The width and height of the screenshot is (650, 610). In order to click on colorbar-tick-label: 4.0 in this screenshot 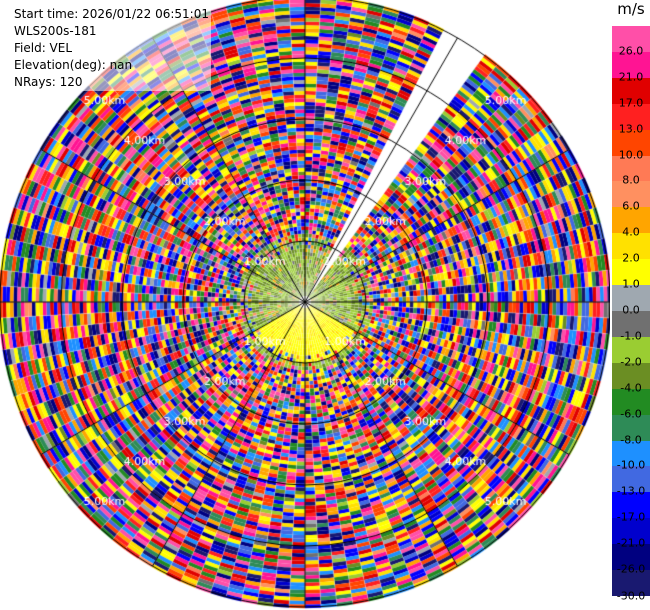, I will do `click(631, 232)`.